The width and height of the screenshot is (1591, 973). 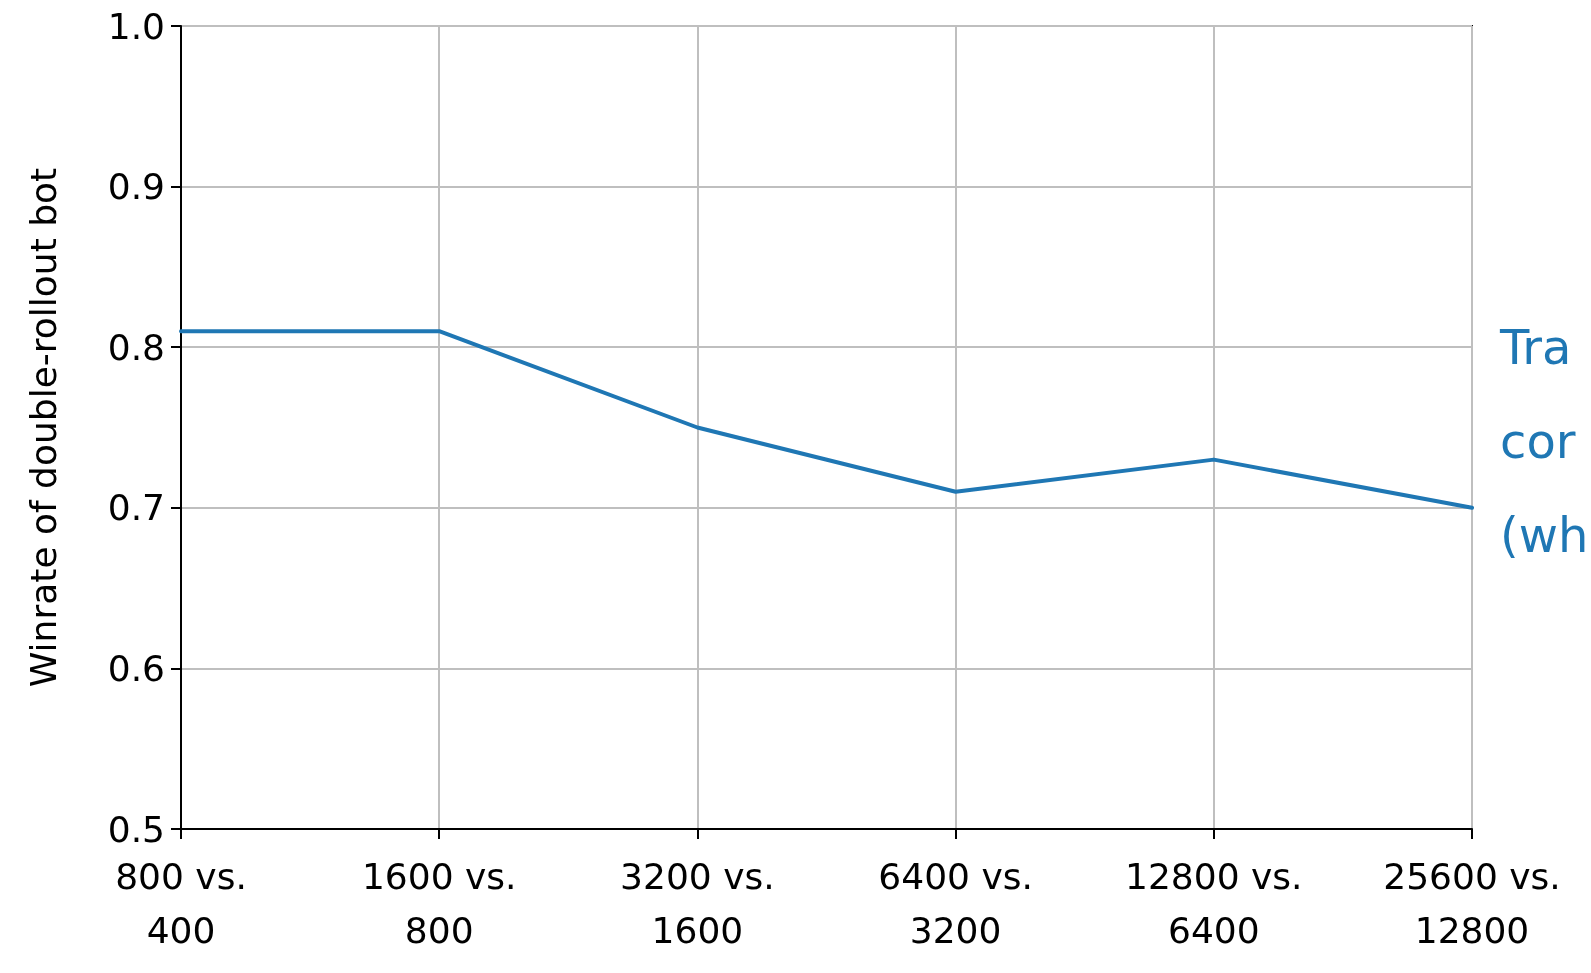 I want to click on x-tick-label: 25600 vs. 12800, so click(x=1472, y=903).